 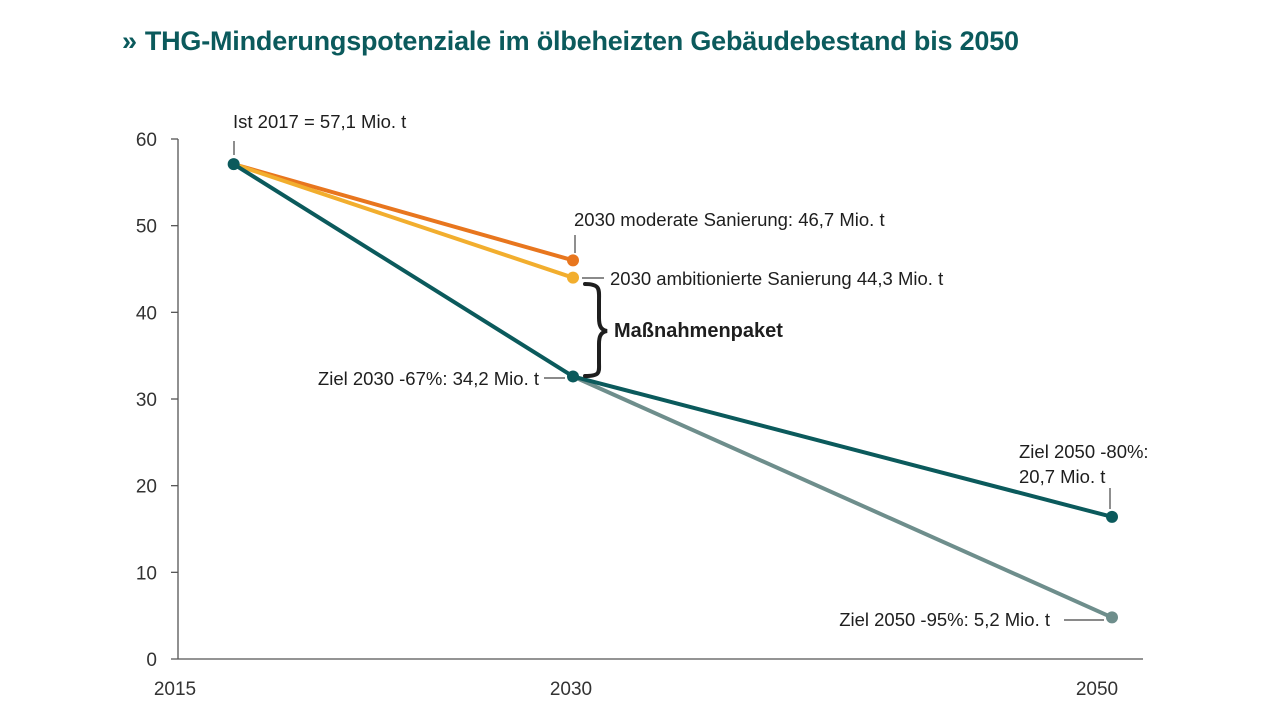 I want to click on annotation-label: Ziel 2050 -95%: 5,2 Mio. t, so click(x=944, y=619).